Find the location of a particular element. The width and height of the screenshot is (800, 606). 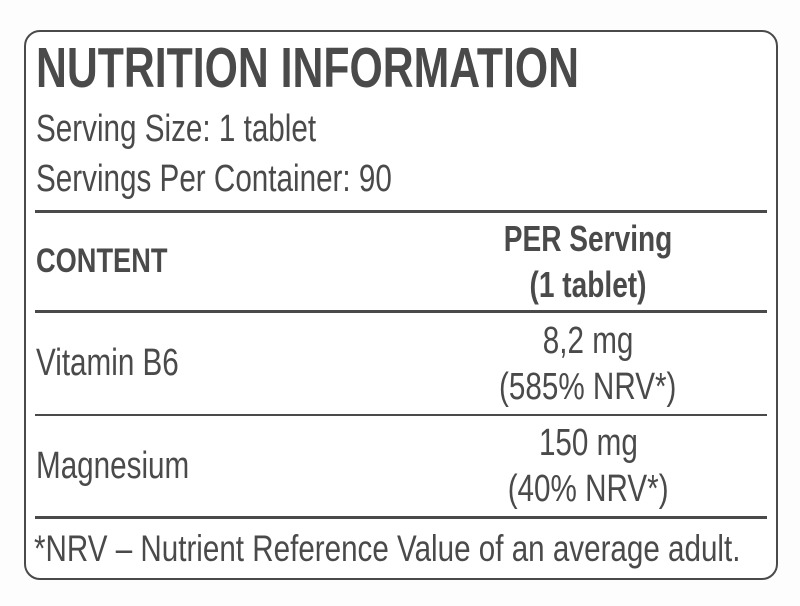

content-header: CONTENT is located at coordinates (102, 261).